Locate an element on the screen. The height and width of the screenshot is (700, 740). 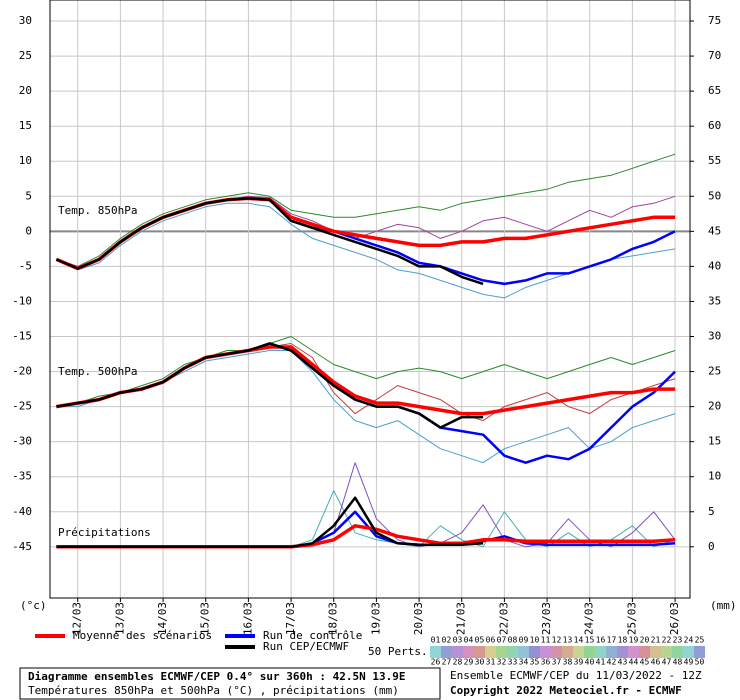
x-tick-label: 23/03 is located at coordinates (546, 618).